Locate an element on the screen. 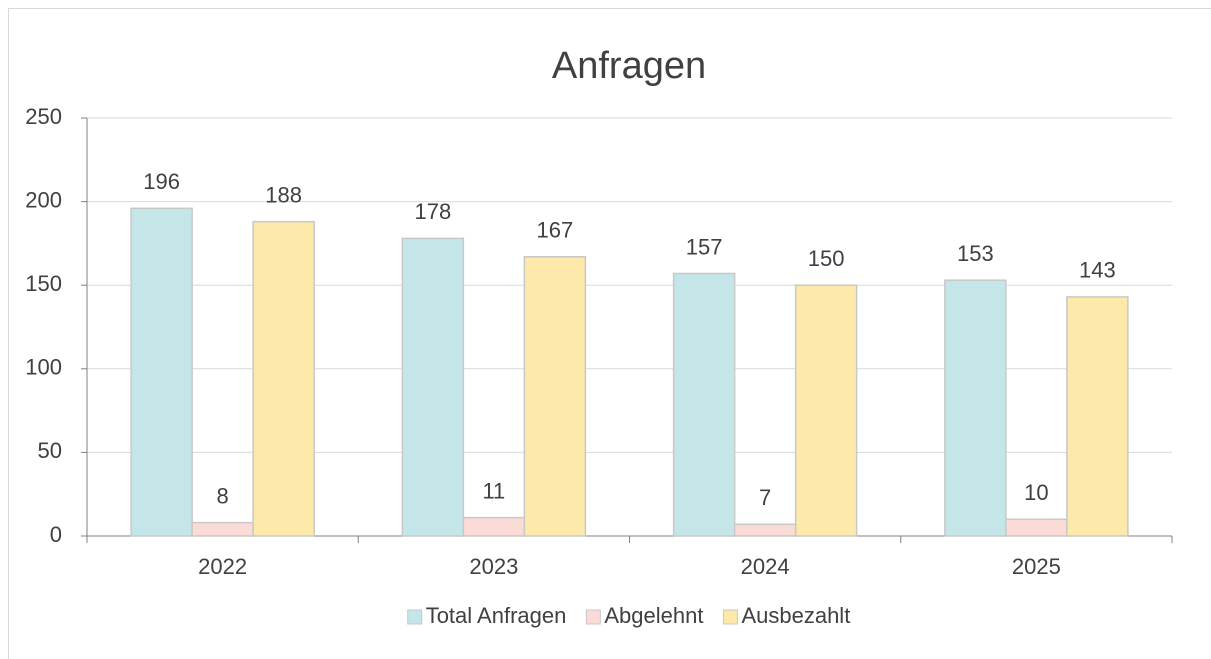 The image size is (1211, 659). data-label: 196 is located at coordinates (161, 181).